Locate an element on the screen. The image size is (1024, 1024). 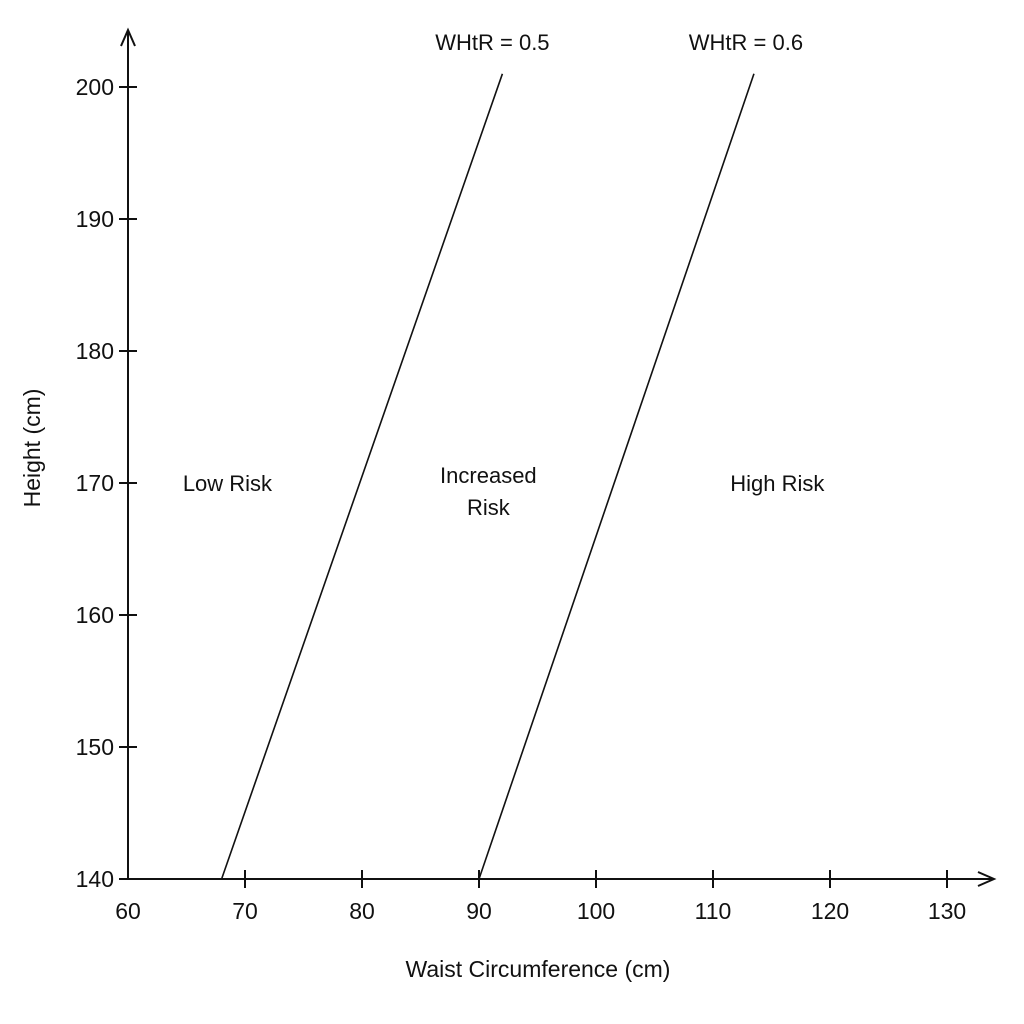
y-ticks: 140 150 160 170 180 190 200 is located at coordinates (106, 483).